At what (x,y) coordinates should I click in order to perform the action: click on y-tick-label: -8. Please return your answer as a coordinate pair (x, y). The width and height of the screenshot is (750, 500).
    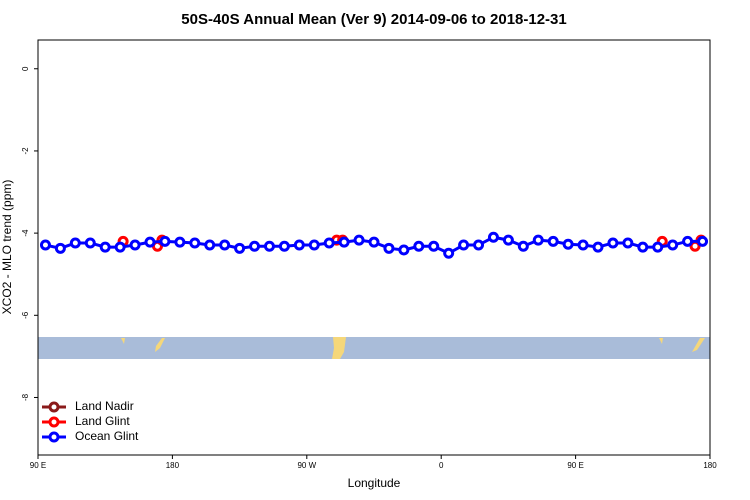
    Looking at the image, I should click on (25, 397).